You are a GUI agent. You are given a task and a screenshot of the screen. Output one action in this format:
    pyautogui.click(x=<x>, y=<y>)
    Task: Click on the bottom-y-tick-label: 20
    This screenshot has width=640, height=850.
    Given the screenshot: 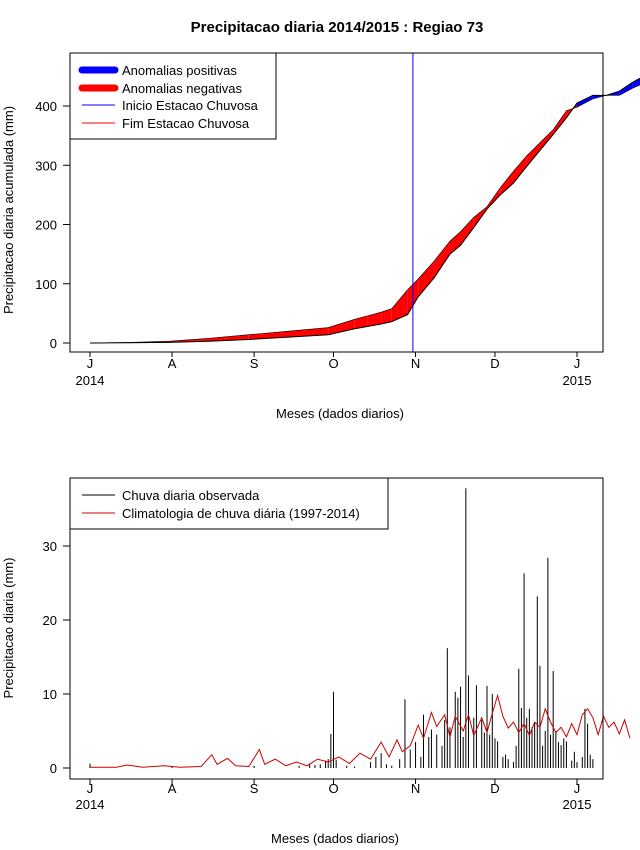 What is the action you would take?
    pyautogui.click(x=50, y=620)
    